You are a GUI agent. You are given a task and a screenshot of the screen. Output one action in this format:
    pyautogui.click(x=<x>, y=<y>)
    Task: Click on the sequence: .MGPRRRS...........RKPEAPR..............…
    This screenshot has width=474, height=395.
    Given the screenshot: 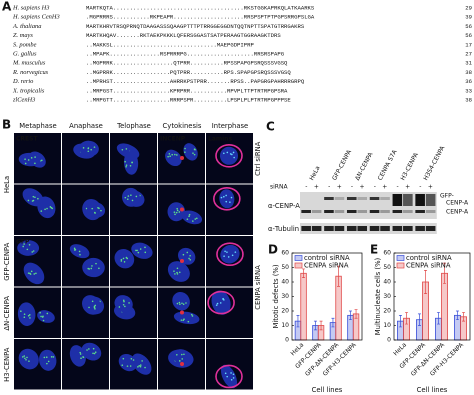 What is the action you would take?
    pyautogui.click(x=200, y=17)
    